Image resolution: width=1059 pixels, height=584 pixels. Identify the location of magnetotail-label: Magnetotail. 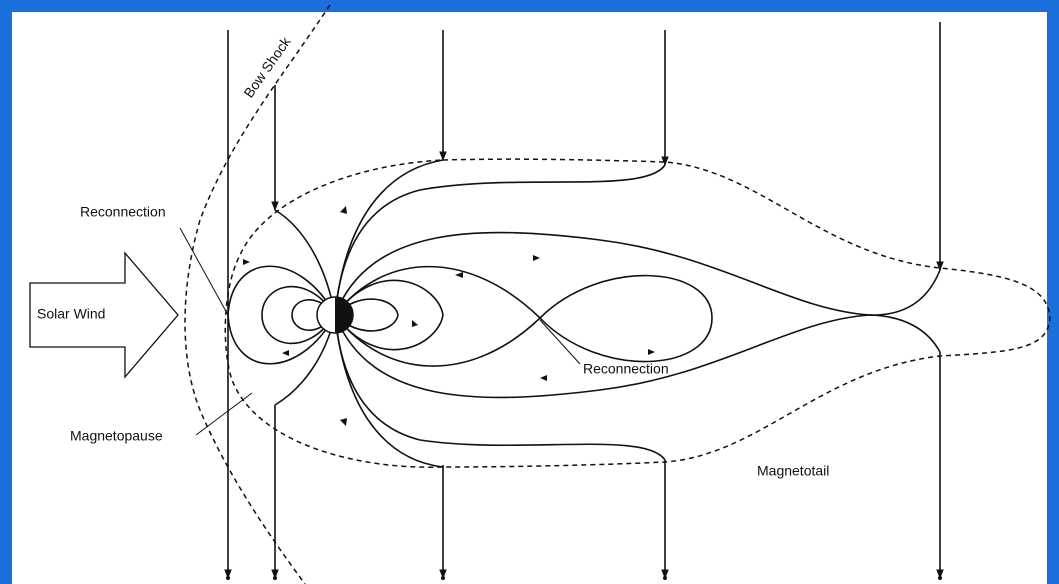
(793, 471).